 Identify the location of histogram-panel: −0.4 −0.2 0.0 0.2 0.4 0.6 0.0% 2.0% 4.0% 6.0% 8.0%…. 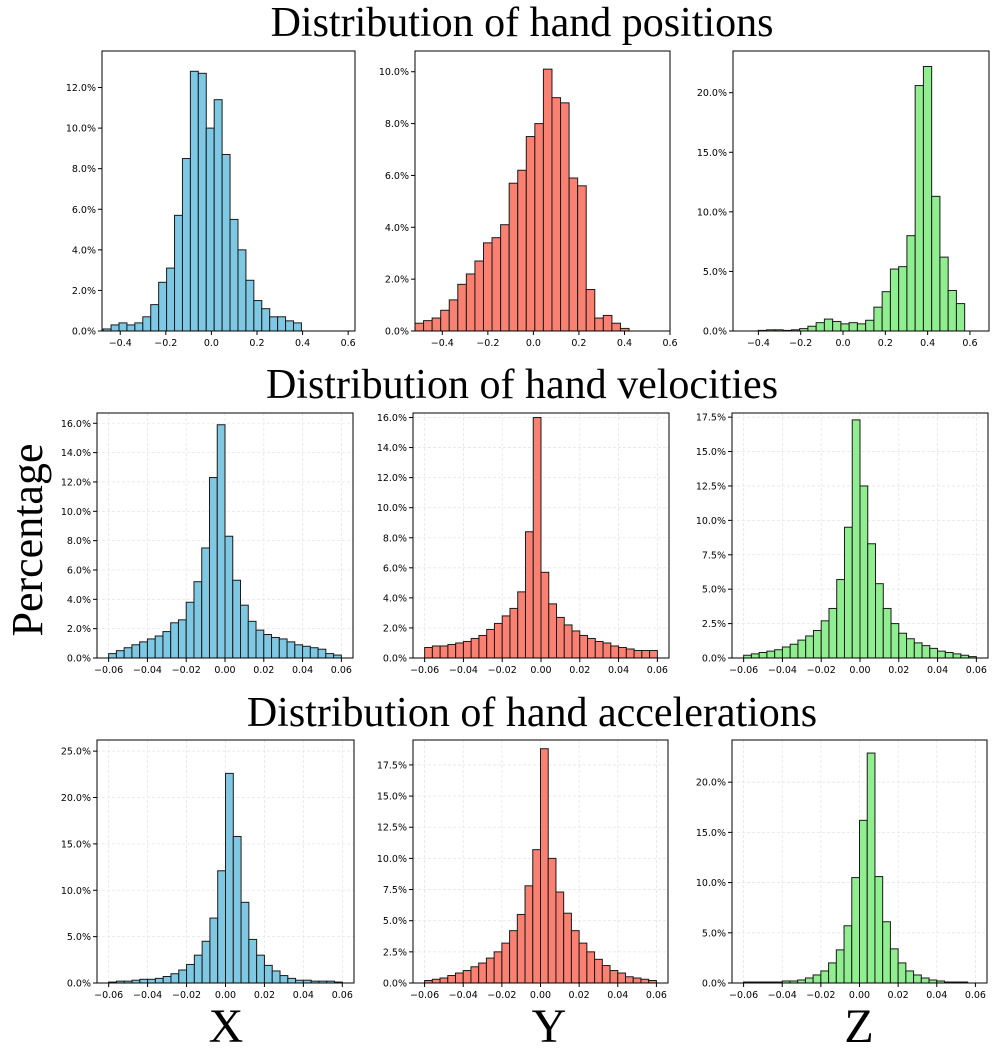
(211, 199).